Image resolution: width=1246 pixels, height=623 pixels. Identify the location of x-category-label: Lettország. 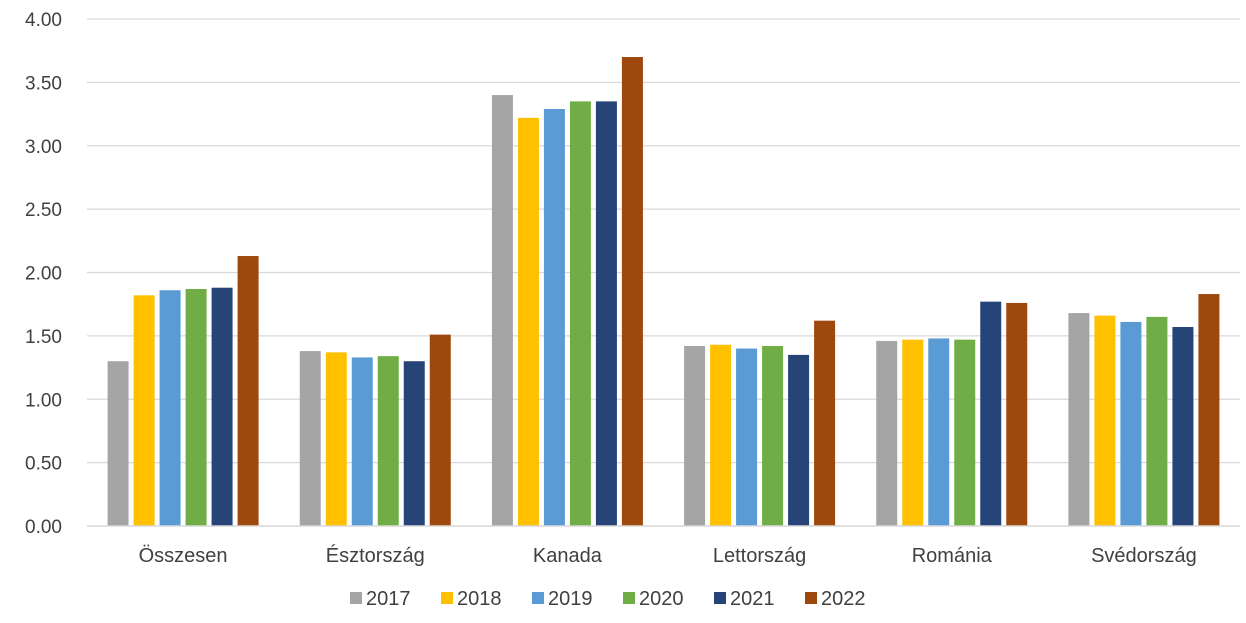
(759, 556).